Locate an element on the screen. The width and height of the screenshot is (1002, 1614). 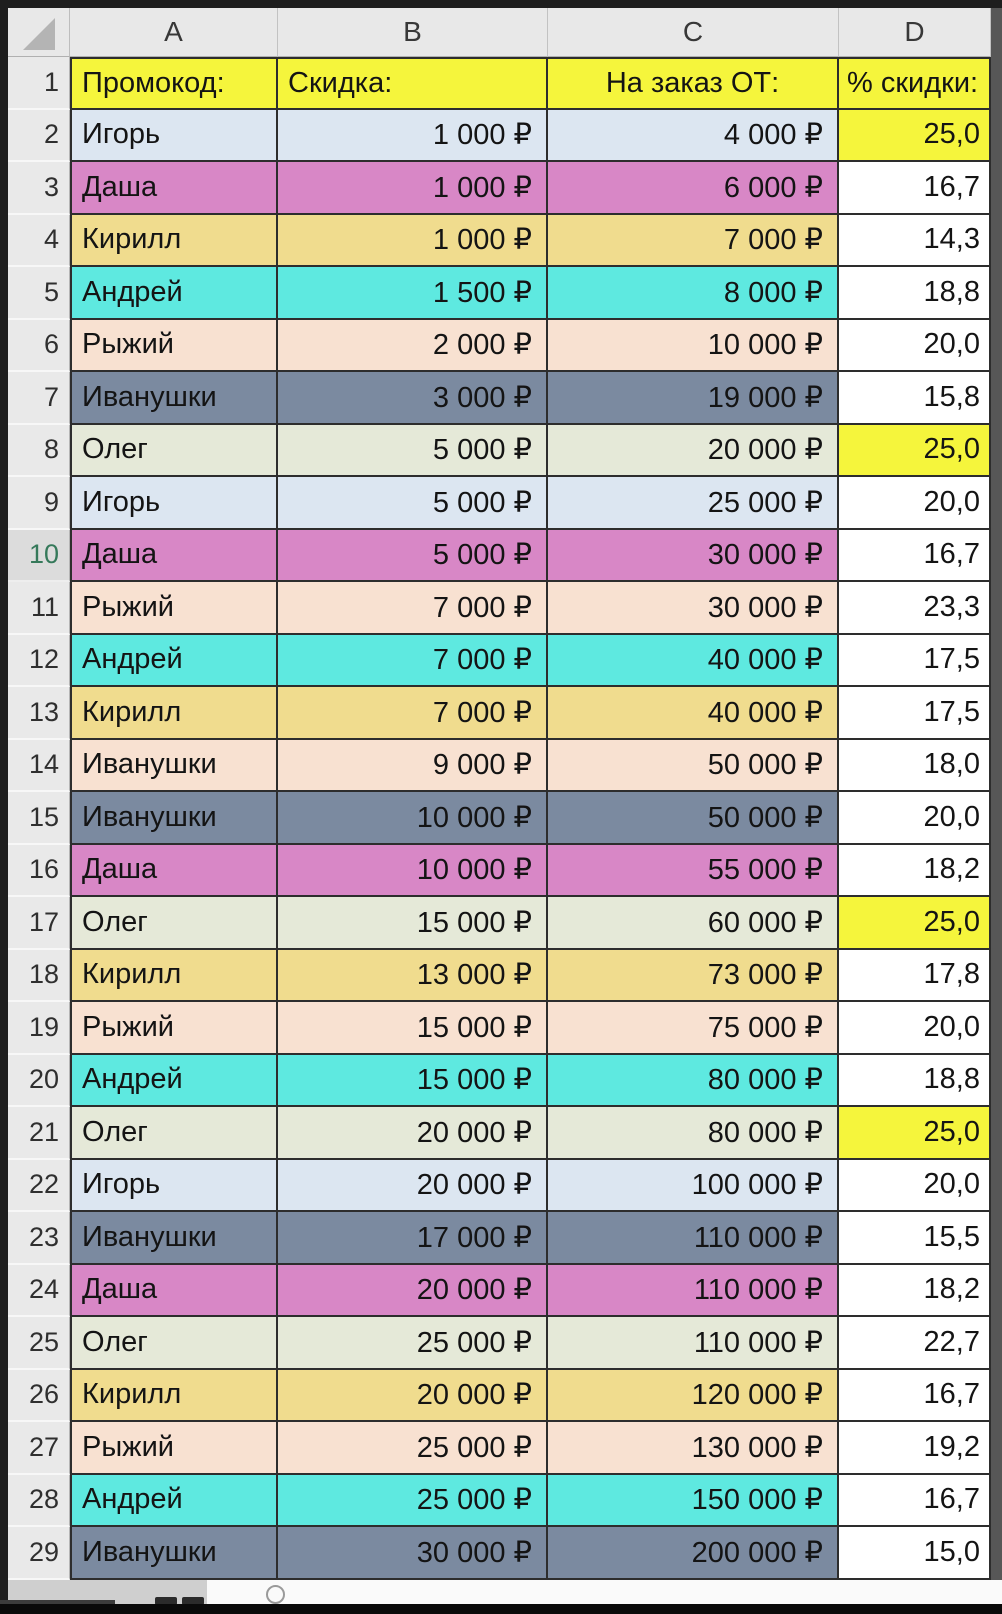
cell-C1: На заказ ОТ: is located at coordinates (693, 83).